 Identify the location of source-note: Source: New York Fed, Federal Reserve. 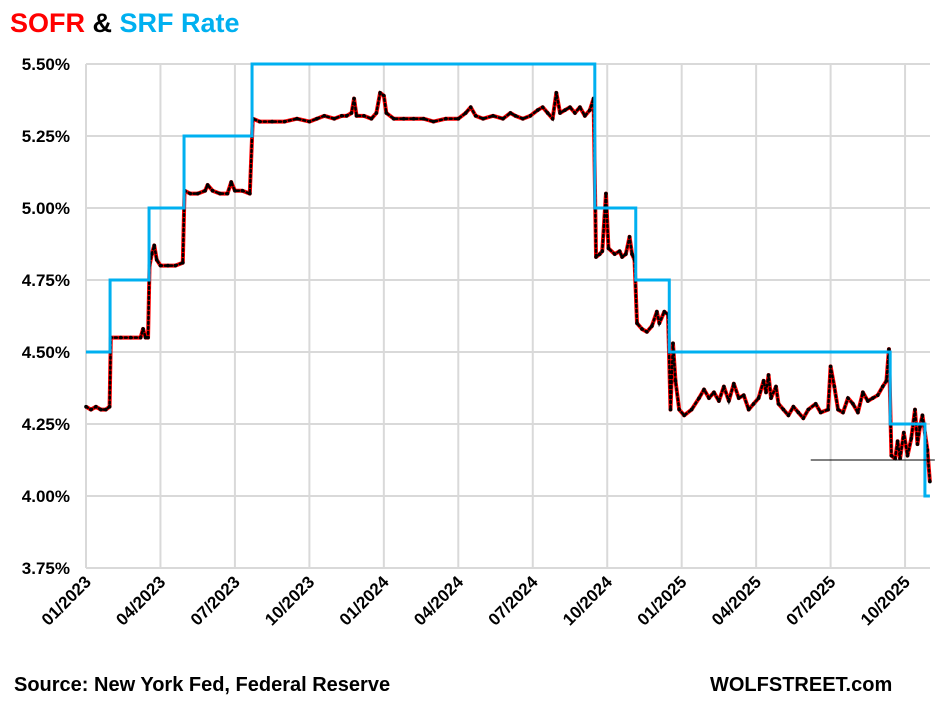
(202, 685).